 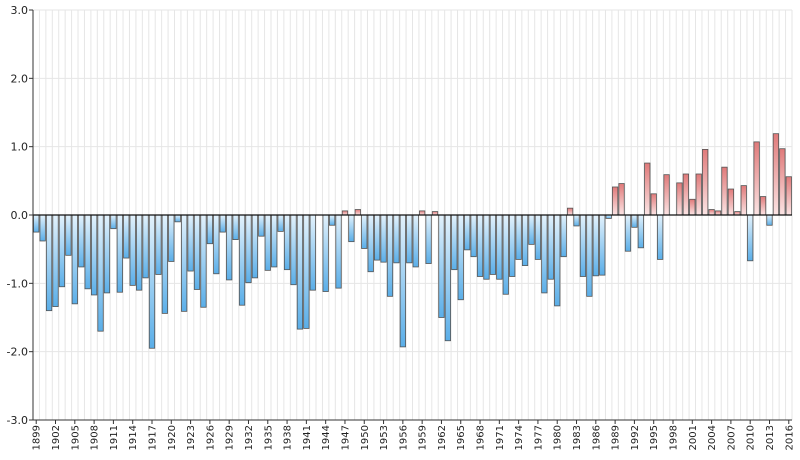 What do you see at coordinates (525, 240) in the screenshot?
I see `bar-1975` at bounding box center [525, 240].